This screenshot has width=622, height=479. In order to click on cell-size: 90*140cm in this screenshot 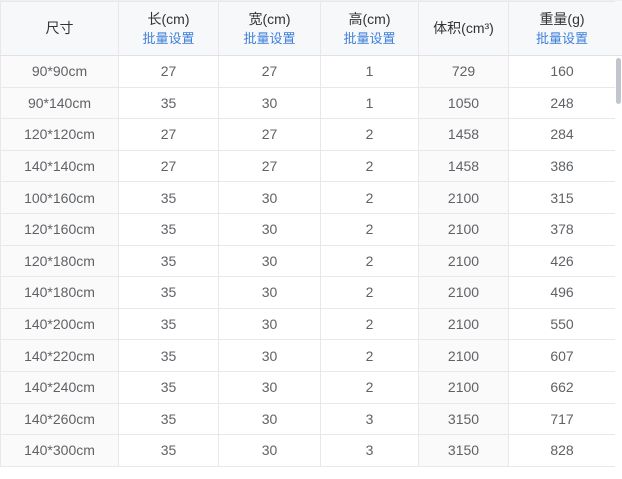, I will do `click(59, 103)`.